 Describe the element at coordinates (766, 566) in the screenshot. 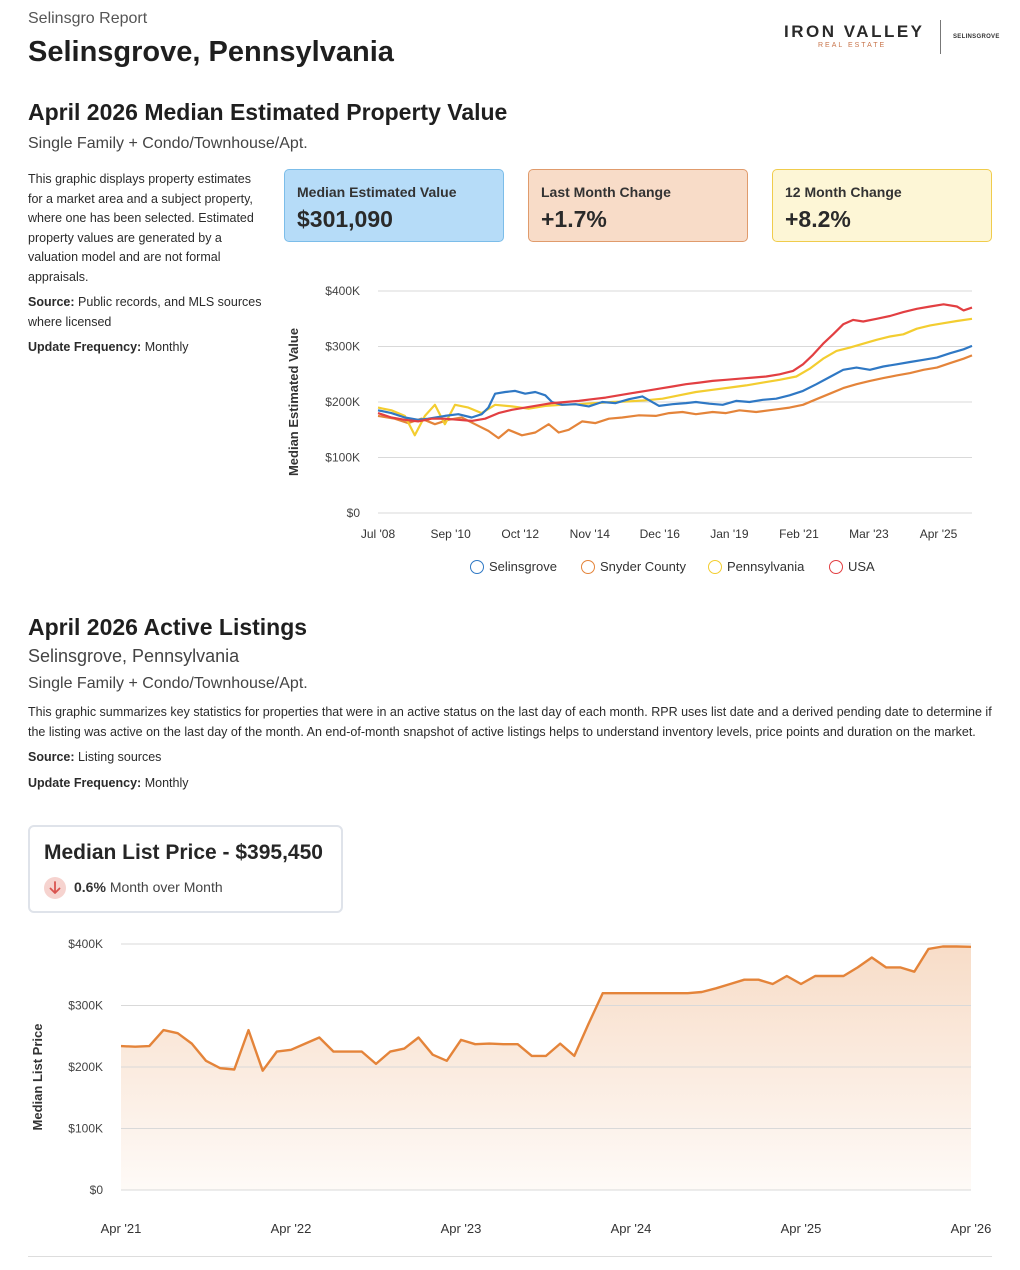

I see `legend-label: Pennsylvania` at that location.